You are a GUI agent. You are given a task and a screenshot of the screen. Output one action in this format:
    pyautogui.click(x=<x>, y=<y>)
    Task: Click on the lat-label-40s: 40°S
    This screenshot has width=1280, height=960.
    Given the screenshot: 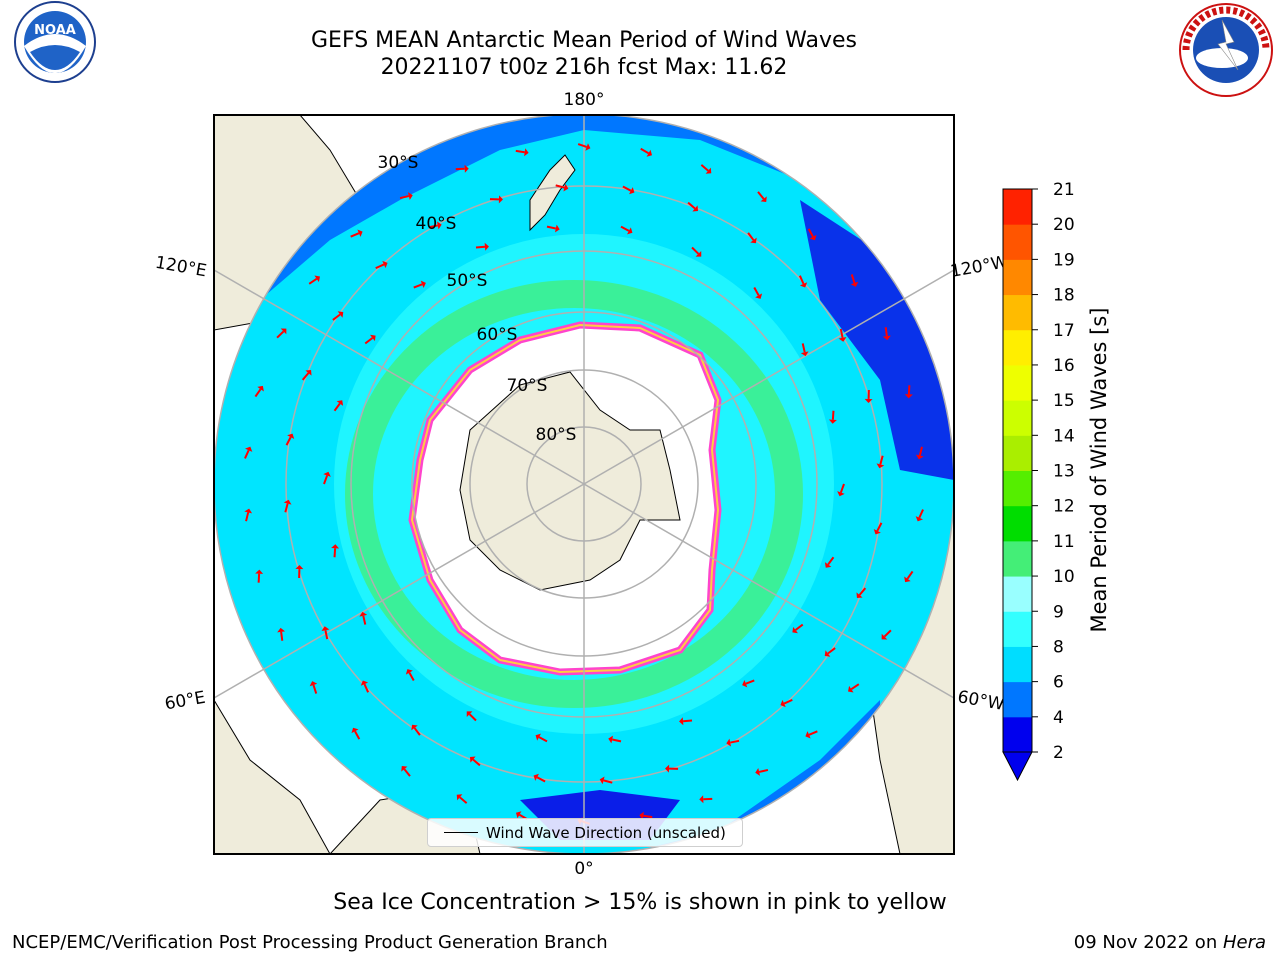 What is the action you would take?
    pyautogui.click(x=436, y=224)
    